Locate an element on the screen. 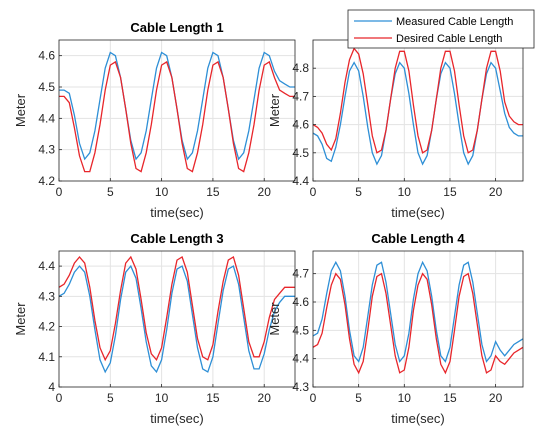 The height and width of the screenshot is (433, 542). y-tick-label: 4.1 is located at coordinates (46, 357).